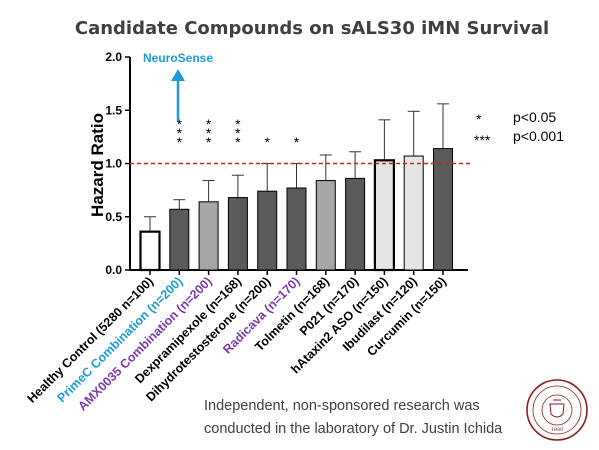  What do you see at coordinates (90, 339) in the screenshot?
I see `category-label: Healthy Control (5280 n=100)` at bounding box center [90, 339].